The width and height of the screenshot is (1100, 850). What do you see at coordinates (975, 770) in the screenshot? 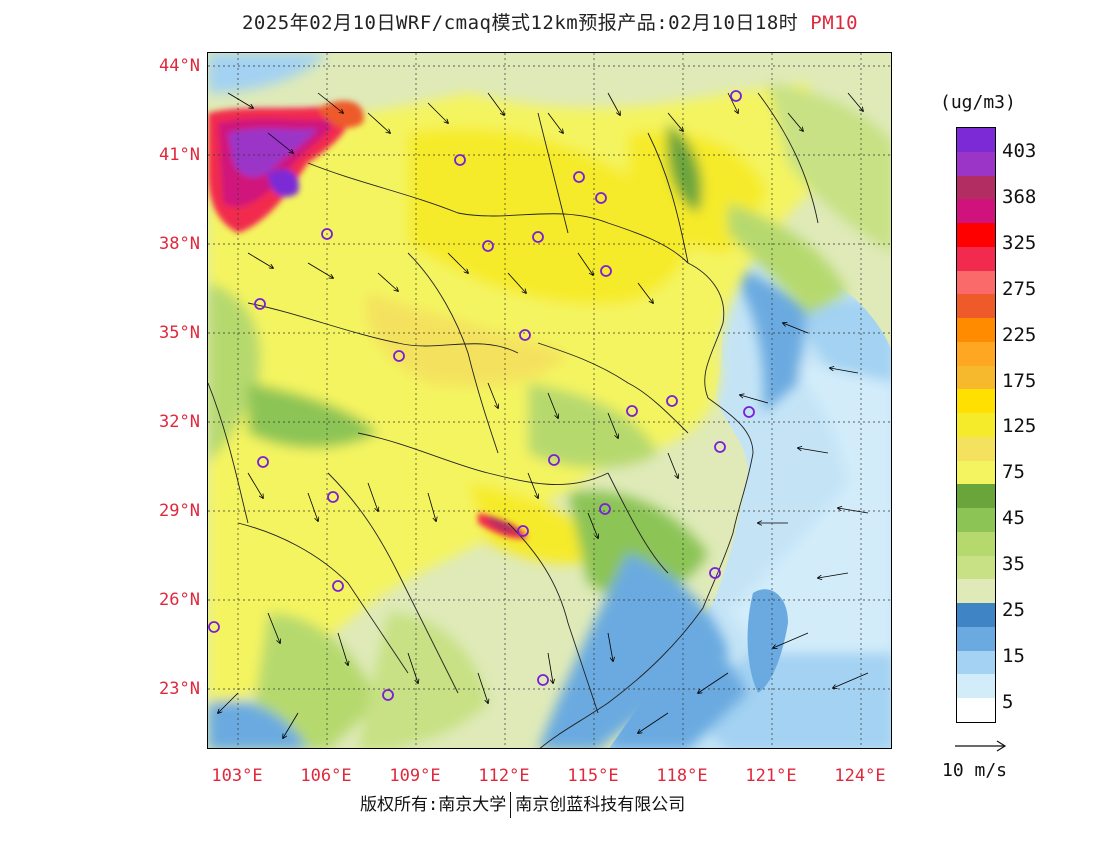
I see `wind-scale-label: 10 m/s` at bounding box center [975, 770].